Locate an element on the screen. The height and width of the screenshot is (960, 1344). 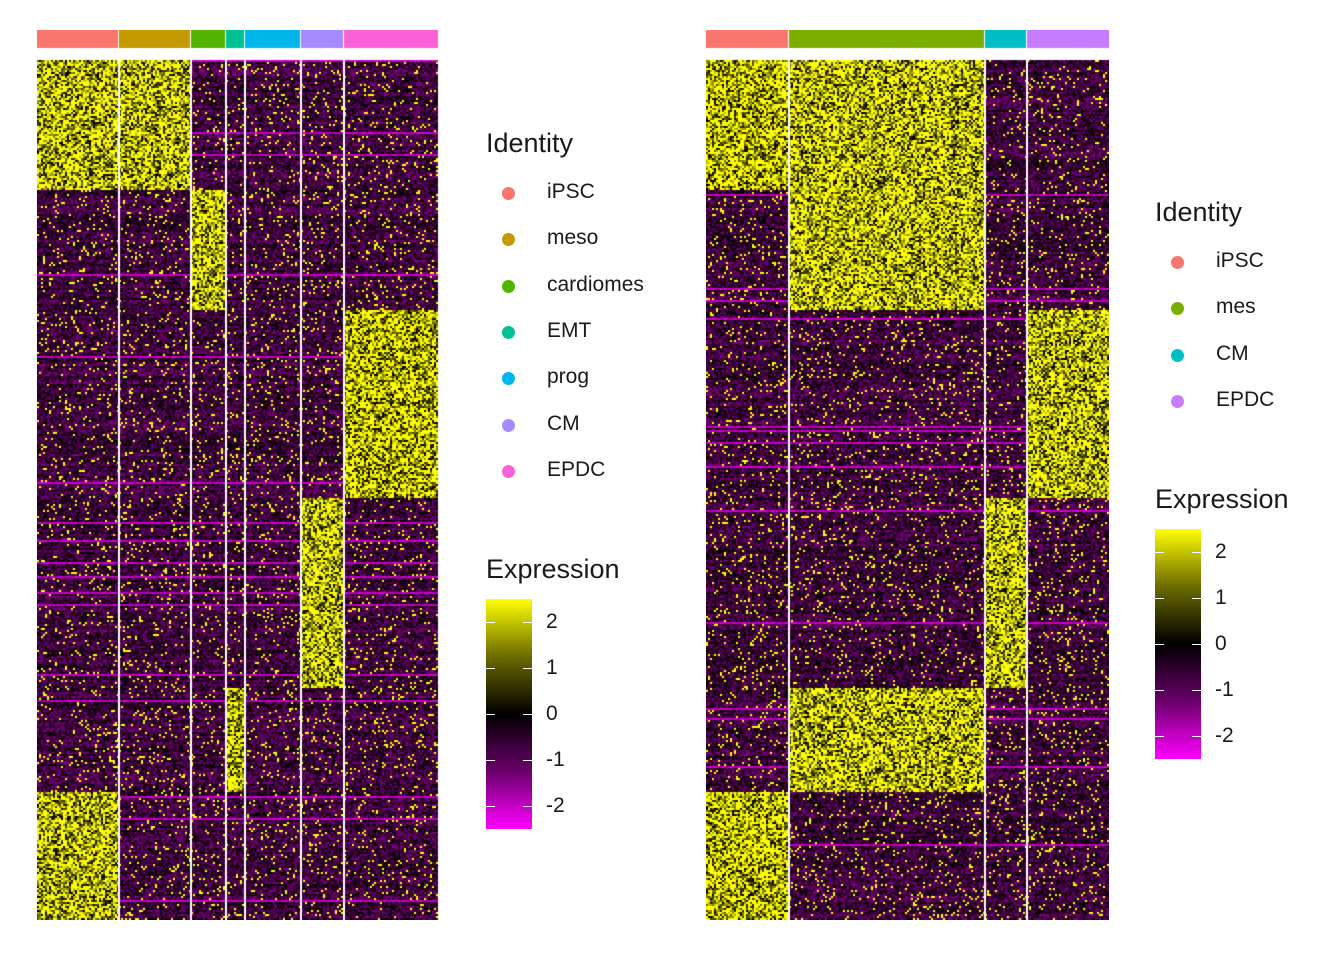
legend-label: prog is located at coordinates (568, 377).